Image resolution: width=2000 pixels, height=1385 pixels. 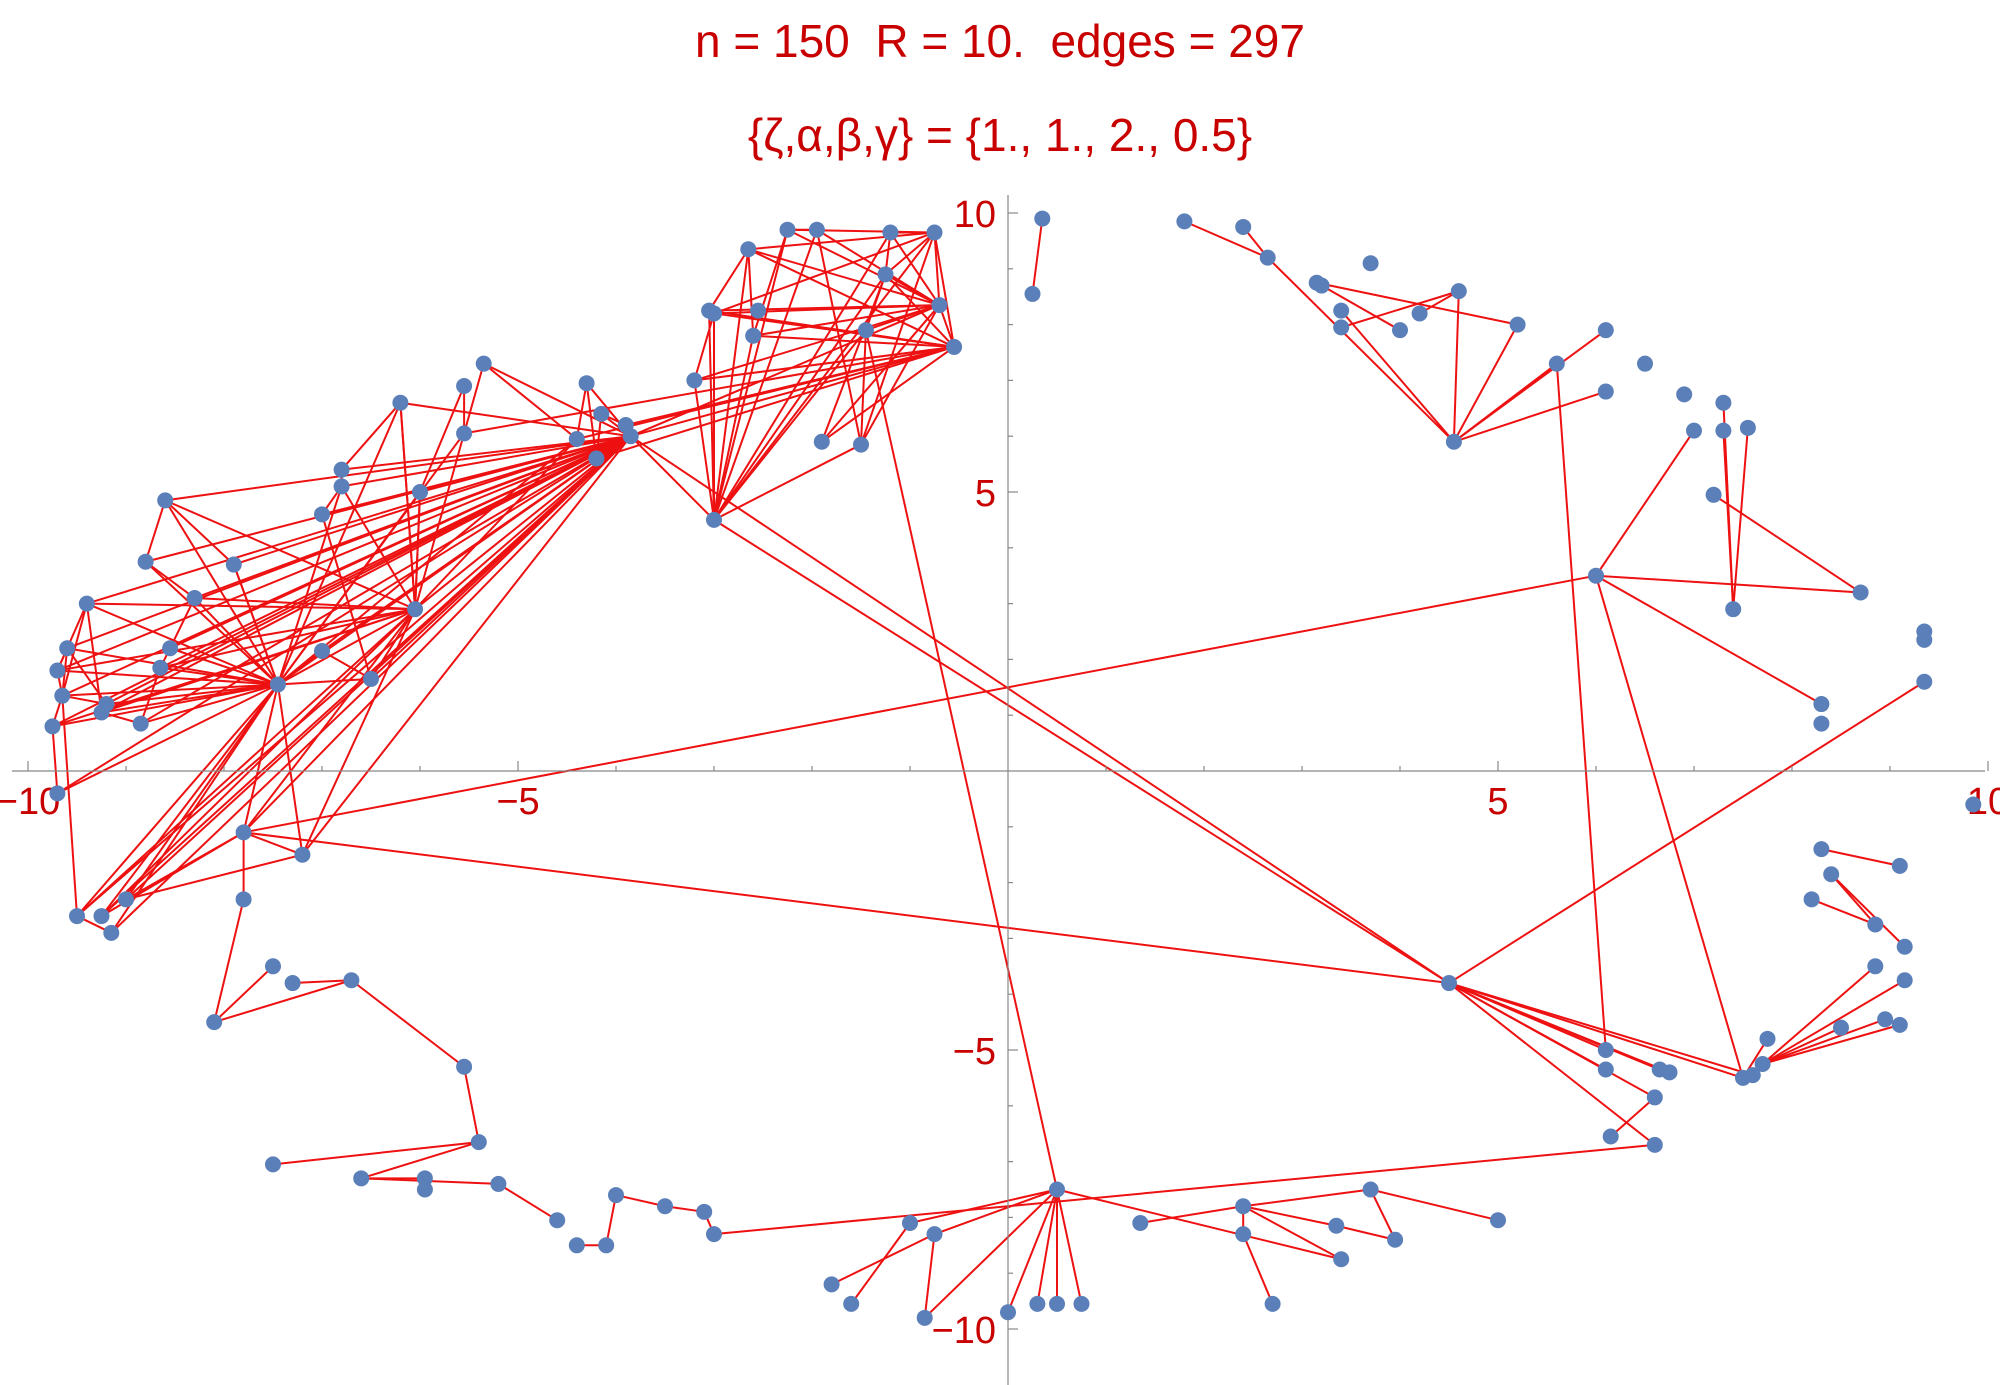 What do you see at coordinates (517, 802) in the screenshot?
I see `x-tick-label: −5` at bounding box center [517, 802].